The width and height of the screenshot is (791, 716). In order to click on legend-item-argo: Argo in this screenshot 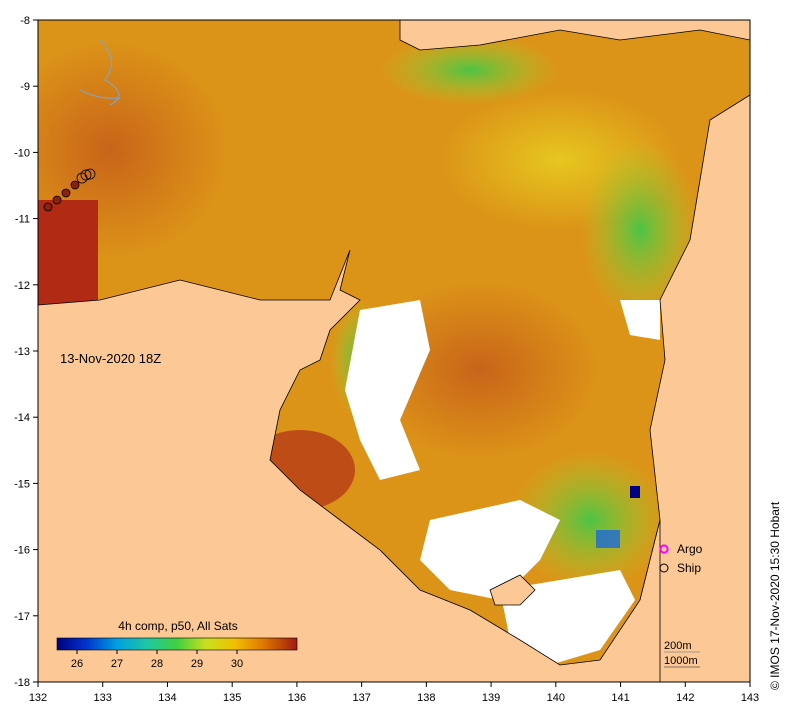, I will do `click(681, 549)`.